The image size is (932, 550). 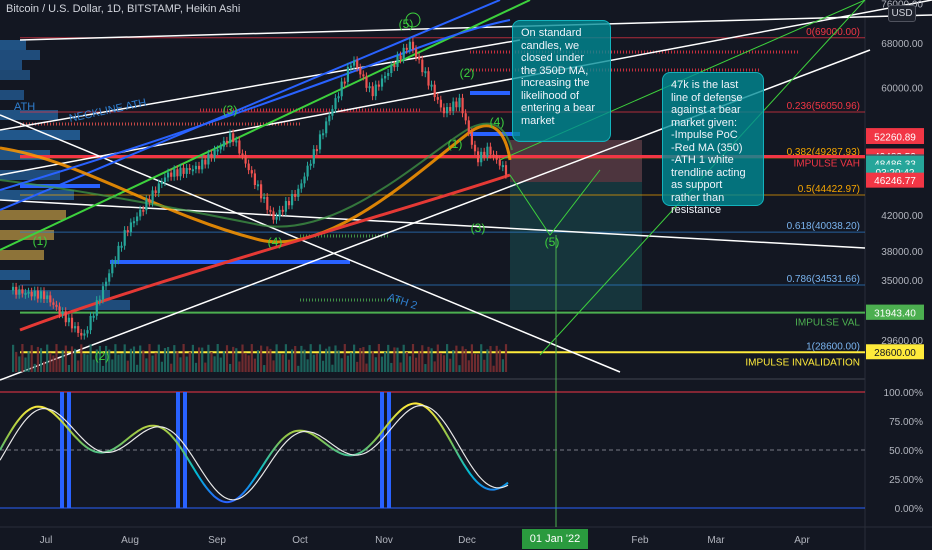 I want to click on volume-profile-bar, so click(x=22, y=255).